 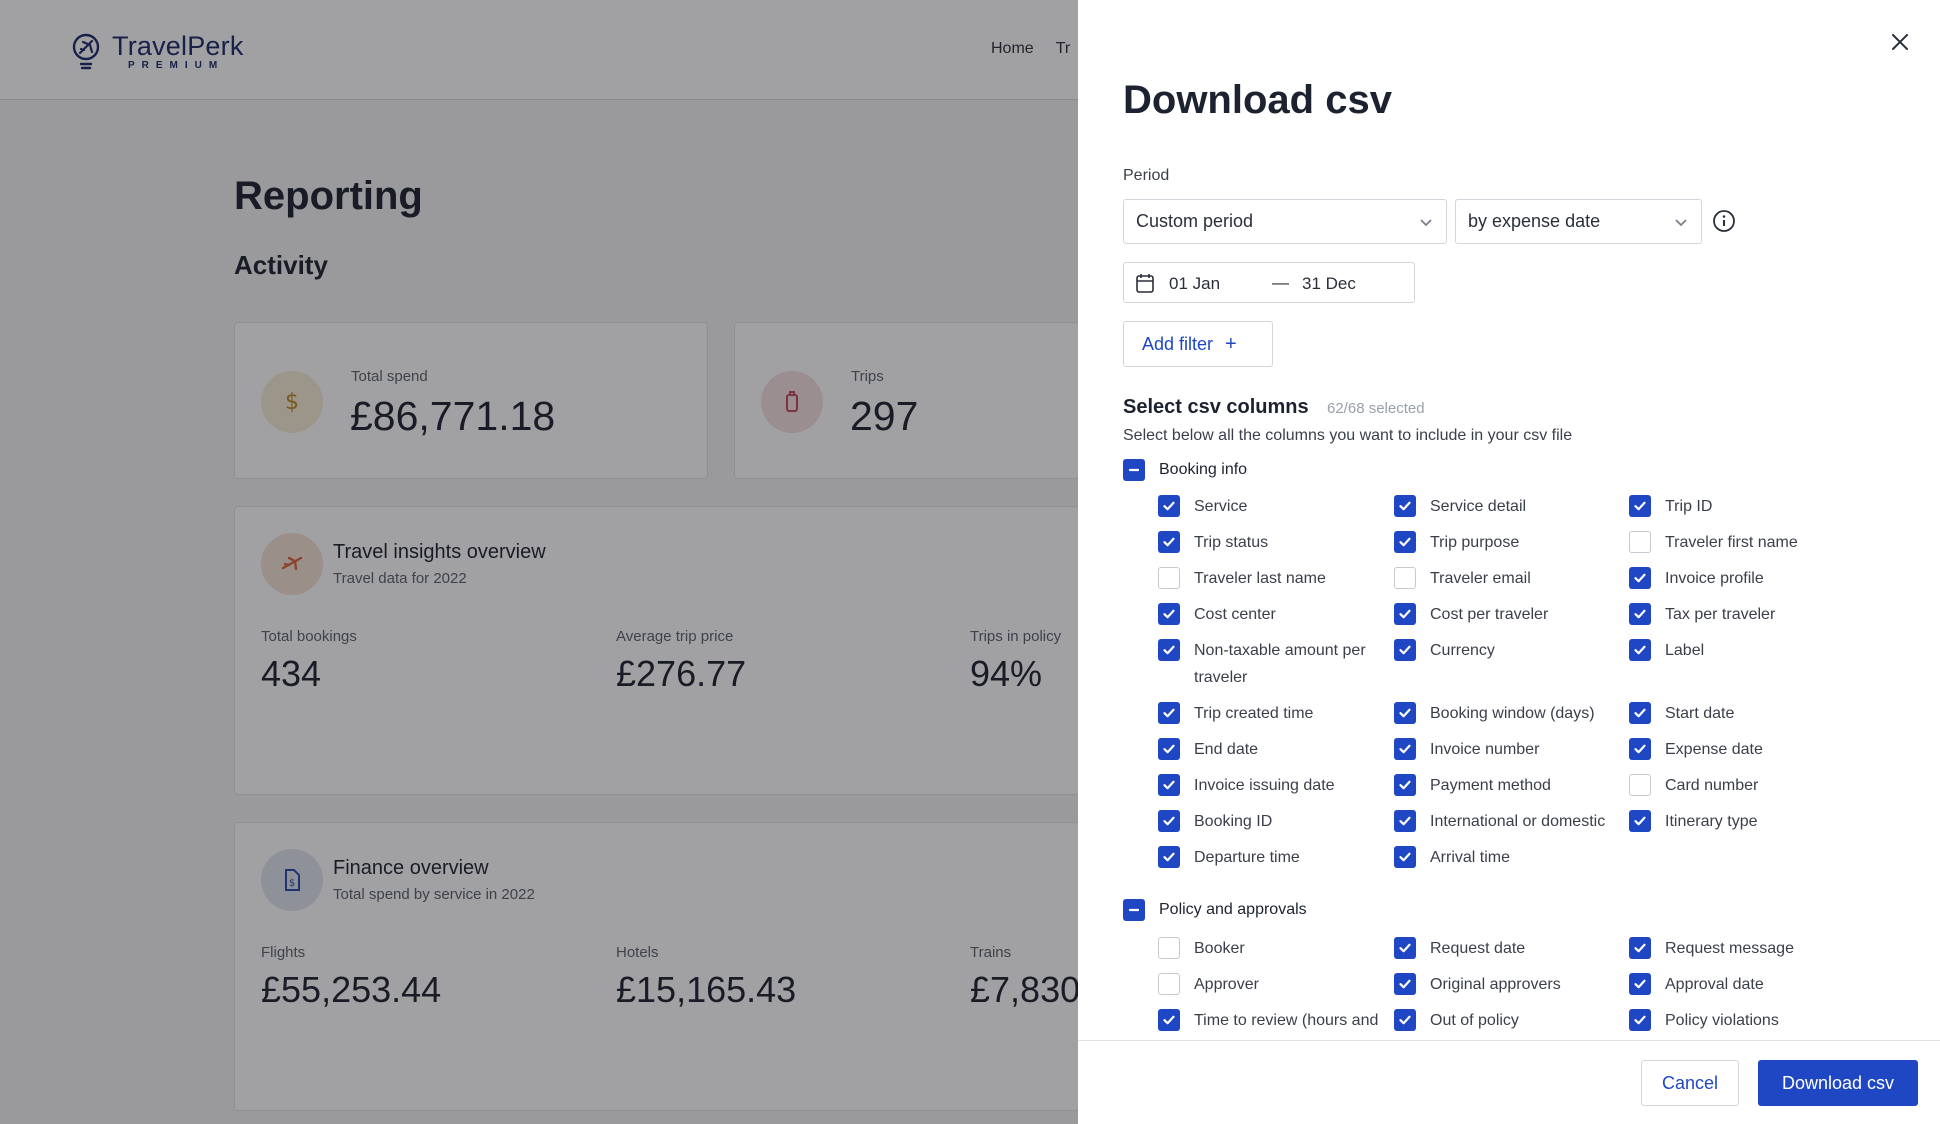 What do you see at coordinates (1285, 221) in the screenshot?
I see `period-select: Custom period` at bounding box center [1285, 221].